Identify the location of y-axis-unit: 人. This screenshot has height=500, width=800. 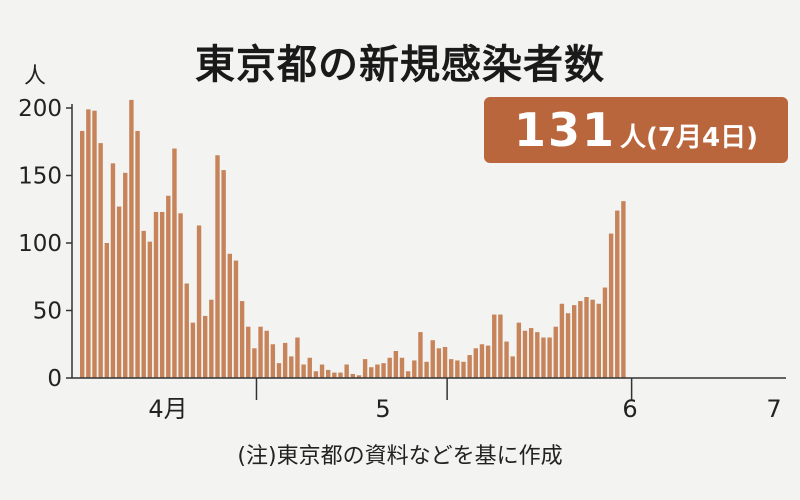
(35, 76).